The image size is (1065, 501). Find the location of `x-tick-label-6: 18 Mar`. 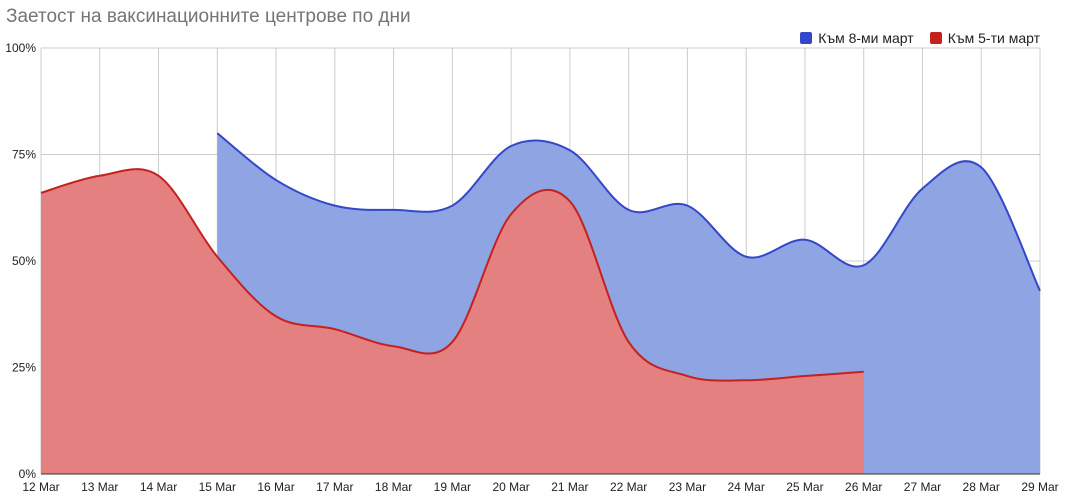

x-tick-label-6: 18 Mar is located at coordinates (393, 487).